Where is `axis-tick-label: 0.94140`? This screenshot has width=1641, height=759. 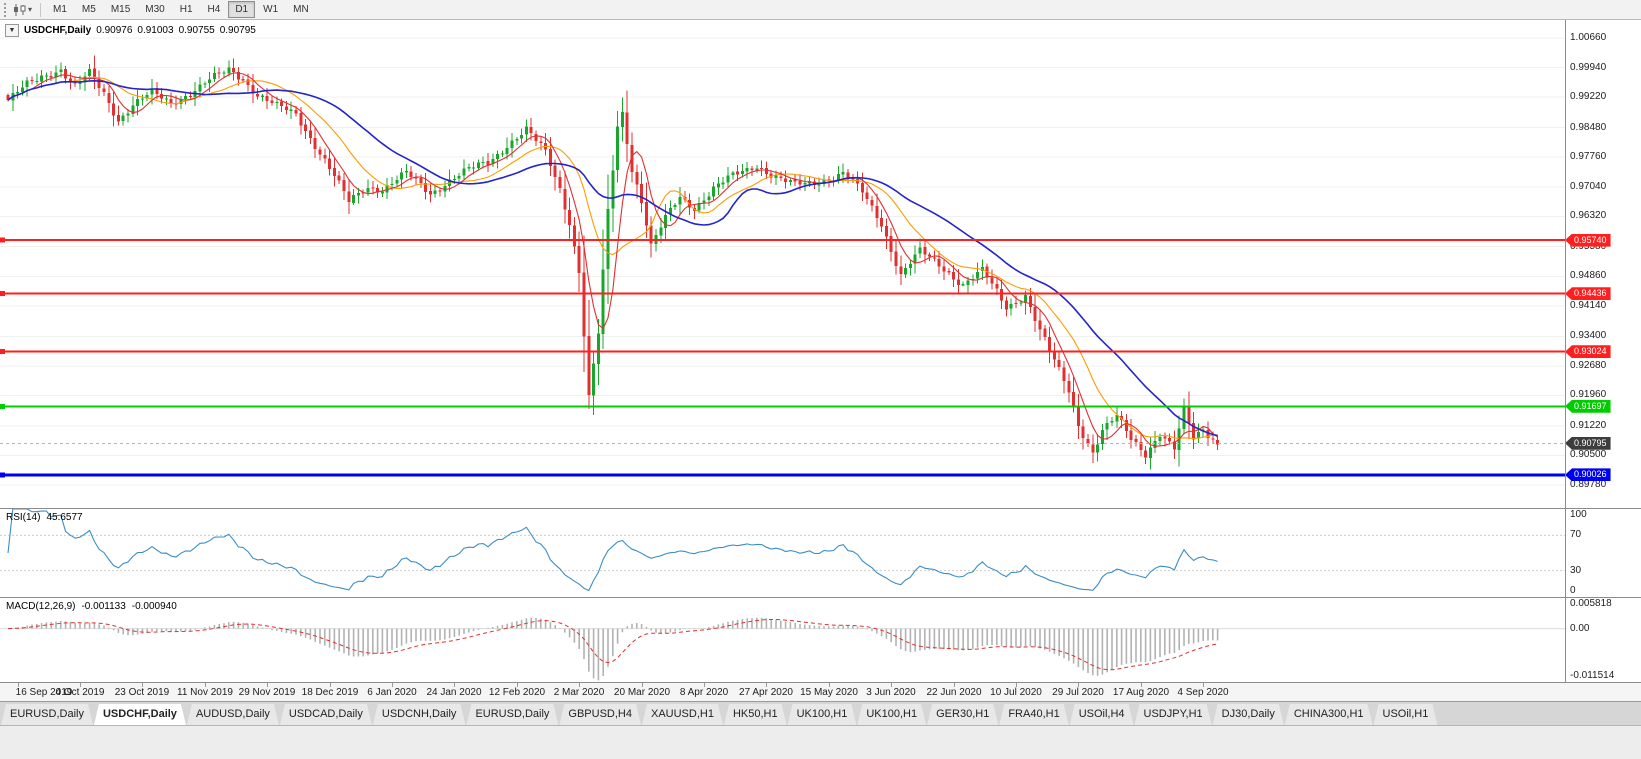 axis-tick-label: 0.94140 is located at coordinates (1588, 305).